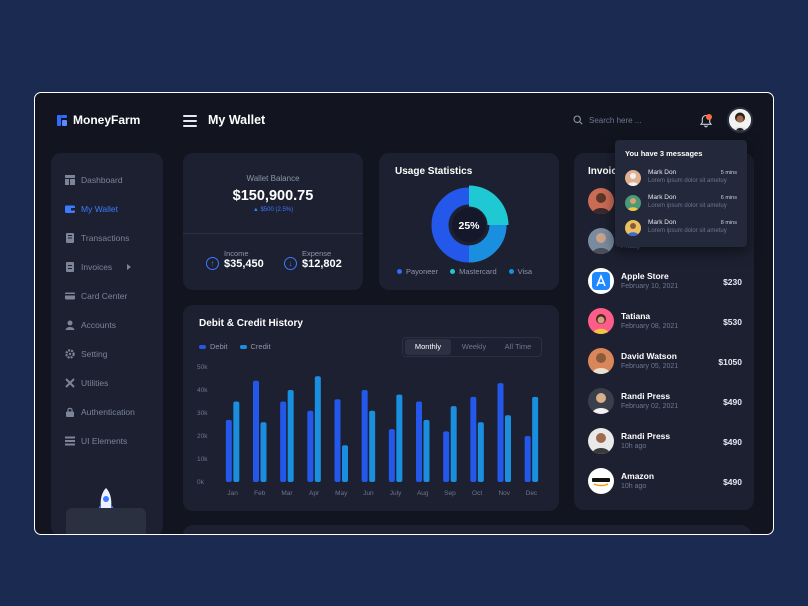 The width and height of the screenshot is (808, 606). Describe the element at coordinates (453, 444) in the screenshot. I see `bar-credit-sep` at that location.